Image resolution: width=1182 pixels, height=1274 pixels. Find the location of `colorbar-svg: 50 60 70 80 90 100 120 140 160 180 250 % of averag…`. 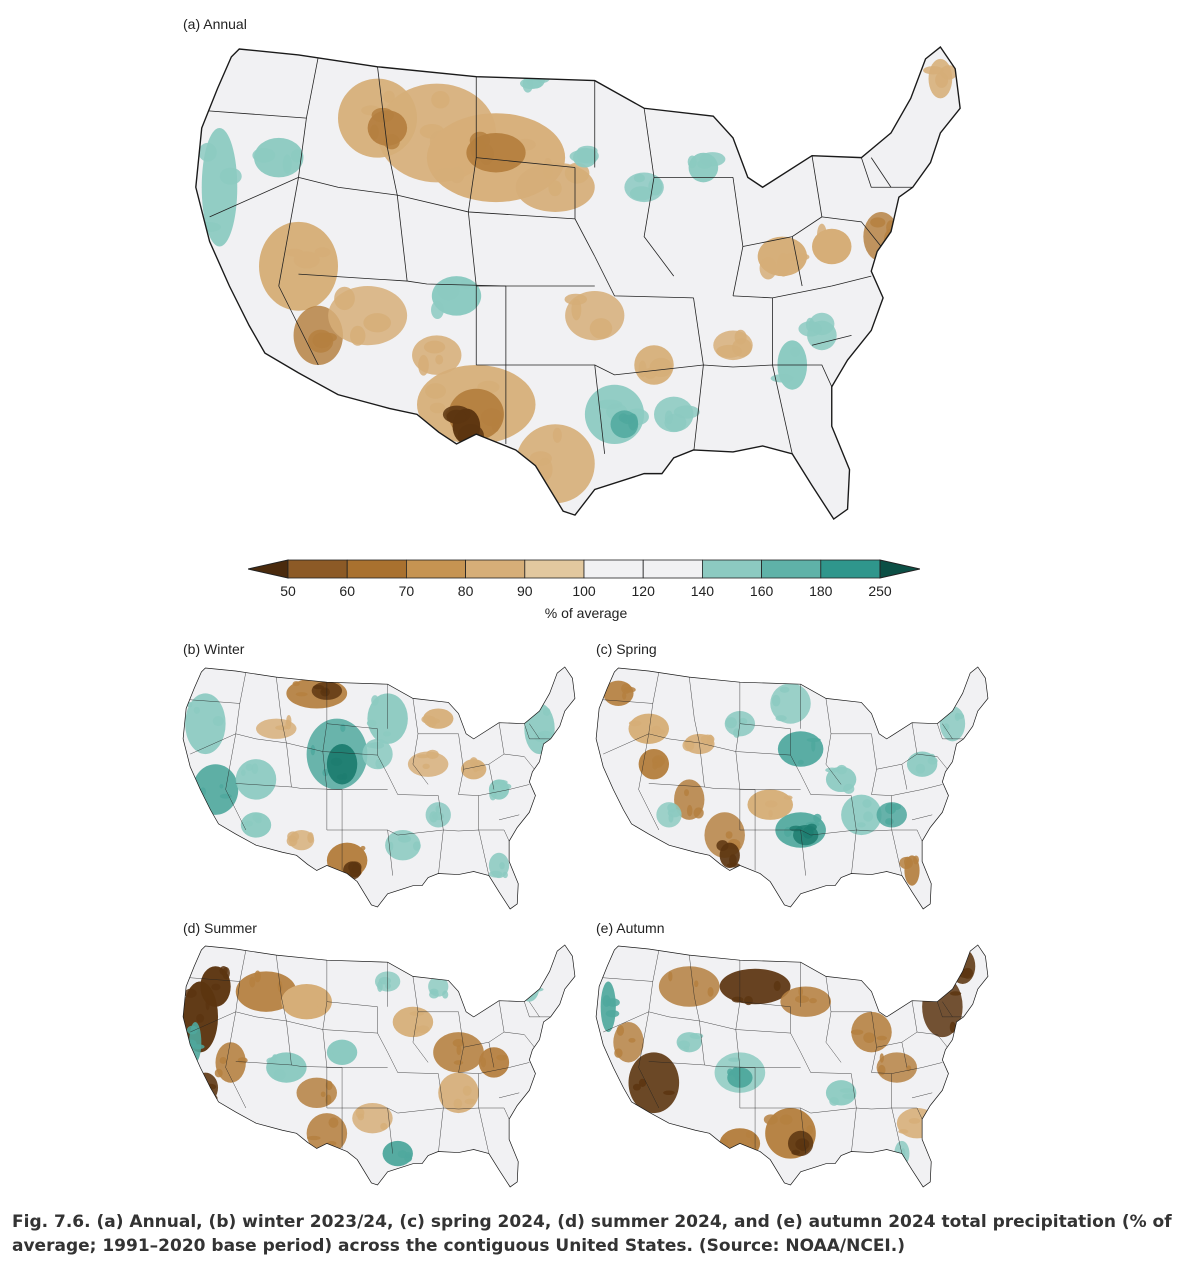

colorbar-svg: 50 60 70 80 90 100 120 140 160 180 250 % of averag… is located at coordinates (584, 590).